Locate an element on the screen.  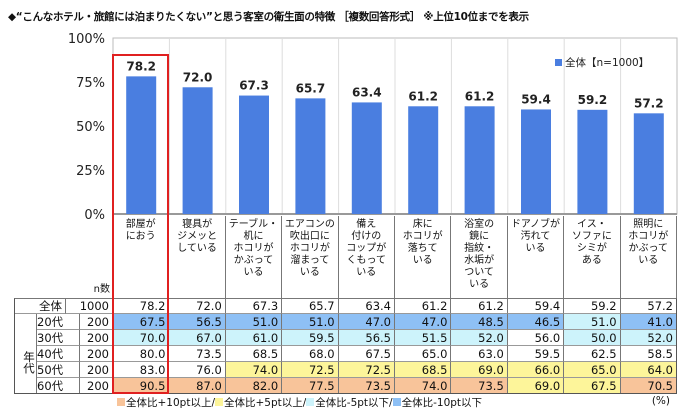
row-label: 全体 is located at coordinates (40, 306).